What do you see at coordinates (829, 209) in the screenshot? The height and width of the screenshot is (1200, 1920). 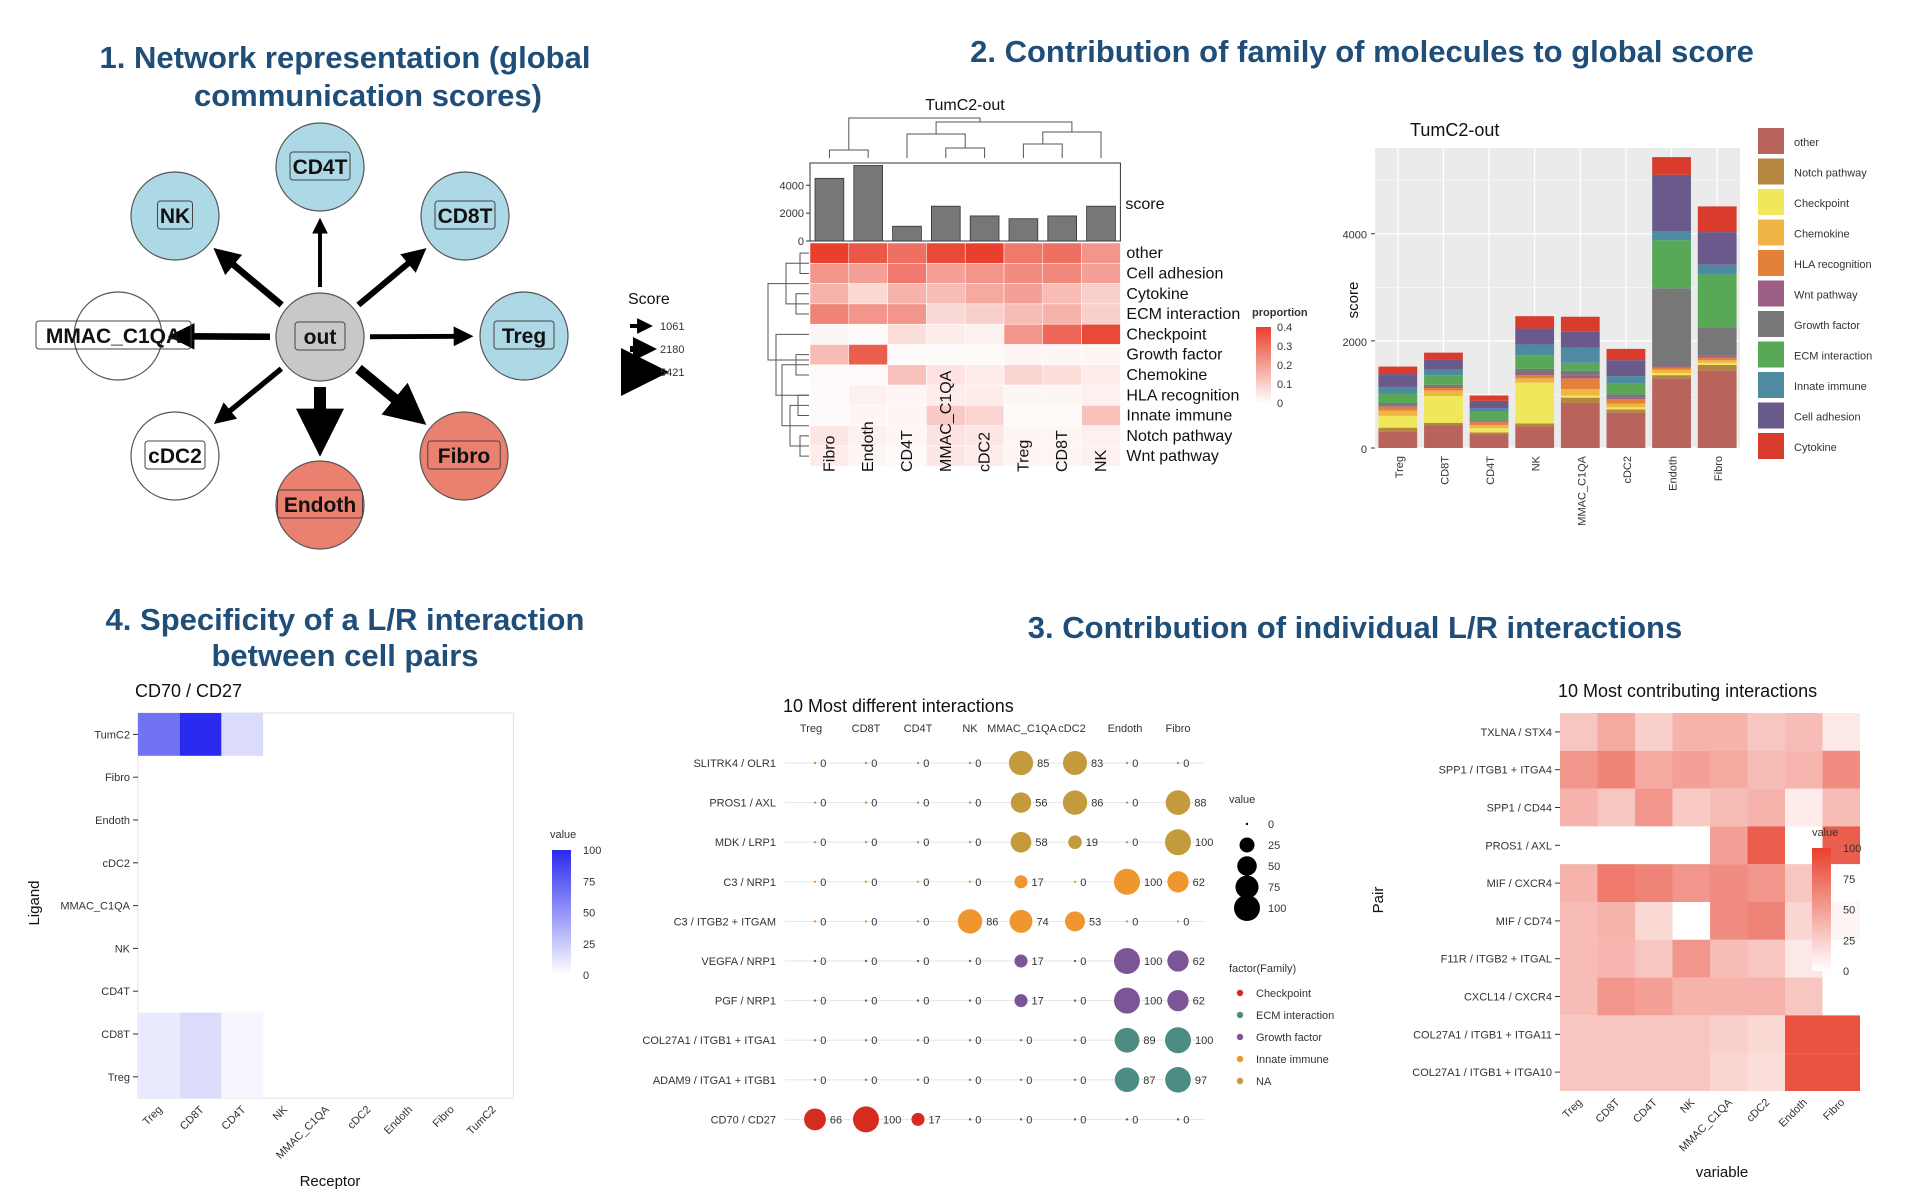 I see `family-topbar-fibro` at bounding box center [829, 209].